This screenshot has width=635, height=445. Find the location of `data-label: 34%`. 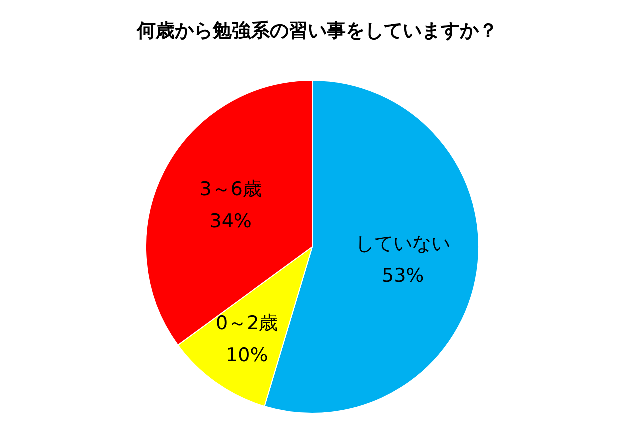

data-label: 34% is located at coordinates (231, 221).